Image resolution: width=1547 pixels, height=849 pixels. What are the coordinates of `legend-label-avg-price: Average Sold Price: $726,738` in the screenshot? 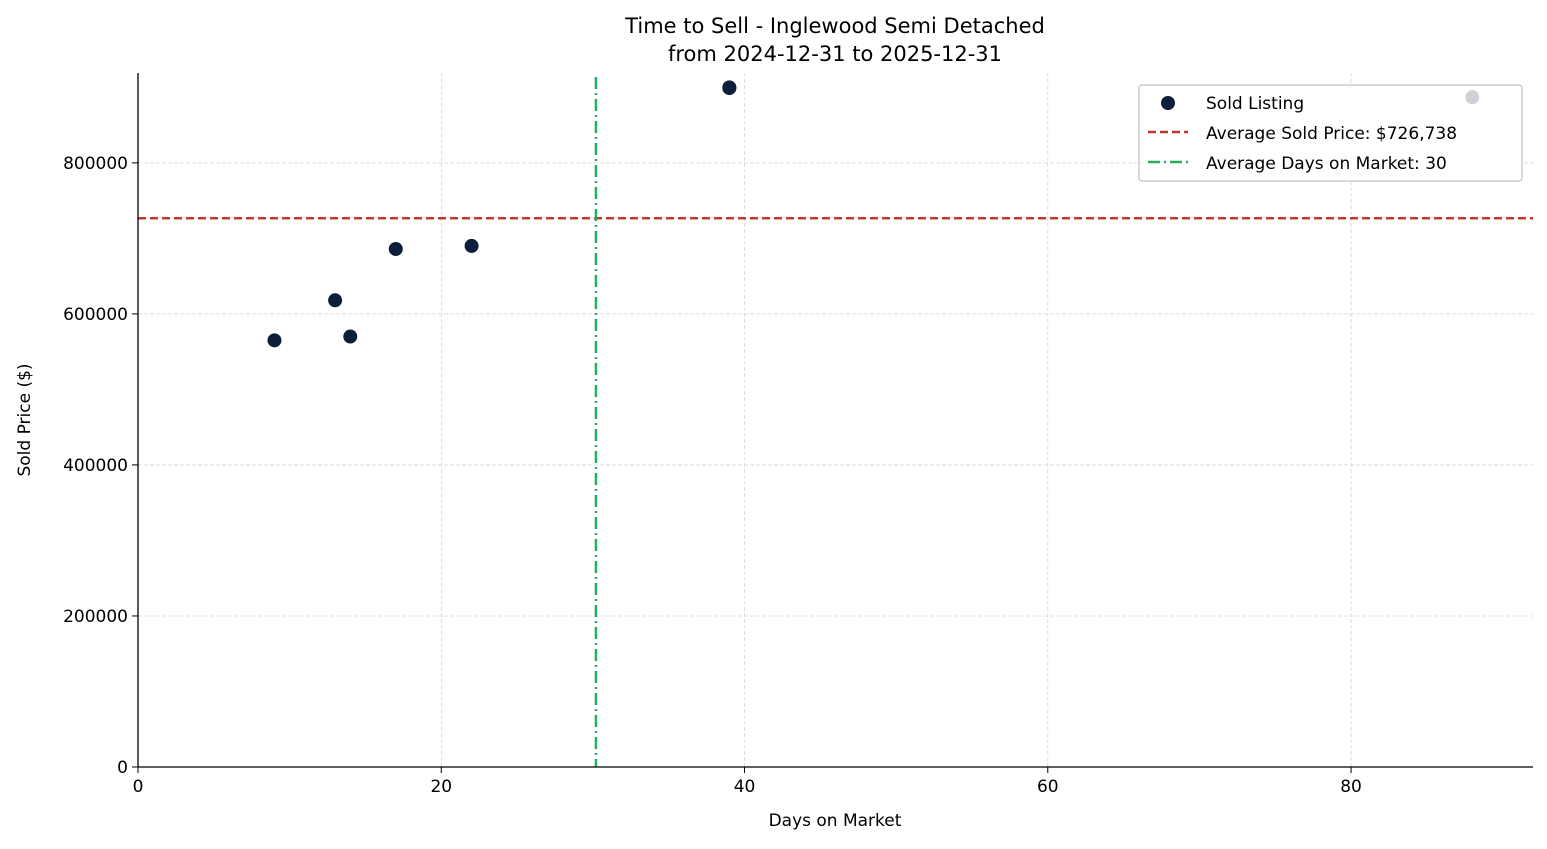 It's located at (1331, 134).